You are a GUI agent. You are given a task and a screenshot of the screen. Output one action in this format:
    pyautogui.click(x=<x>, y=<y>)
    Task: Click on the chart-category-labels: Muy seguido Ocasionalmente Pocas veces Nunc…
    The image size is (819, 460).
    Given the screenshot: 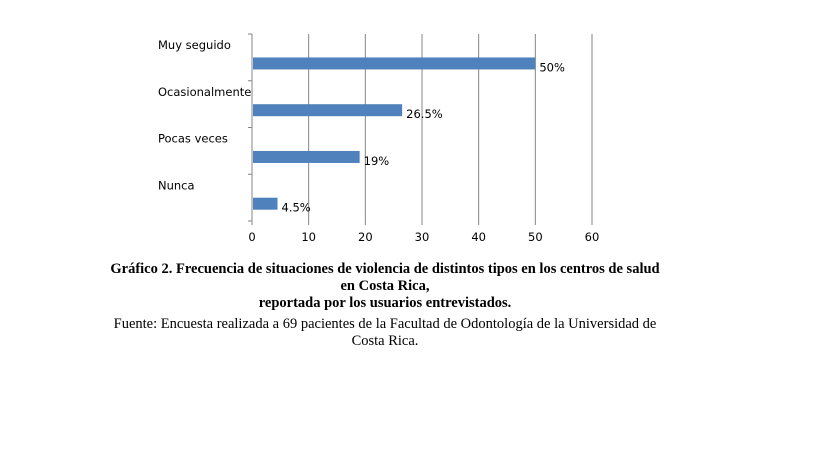 What is the action you would take?
    pyautogui.click(x=204, y=115)
    